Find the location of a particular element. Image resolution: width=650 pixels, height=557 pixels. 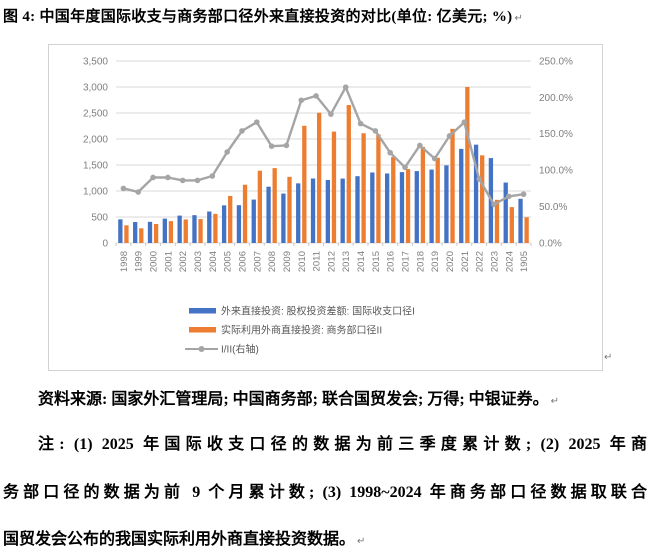

x-axis-tick: 2012 is located at coordinates (331, 261).